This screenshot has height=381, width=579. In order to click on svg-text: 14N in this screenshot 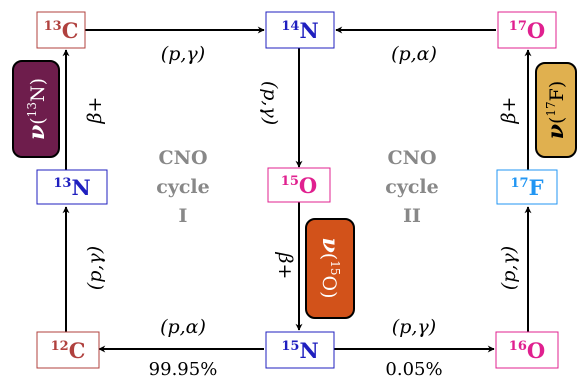, I will do `click(299, 30)`.